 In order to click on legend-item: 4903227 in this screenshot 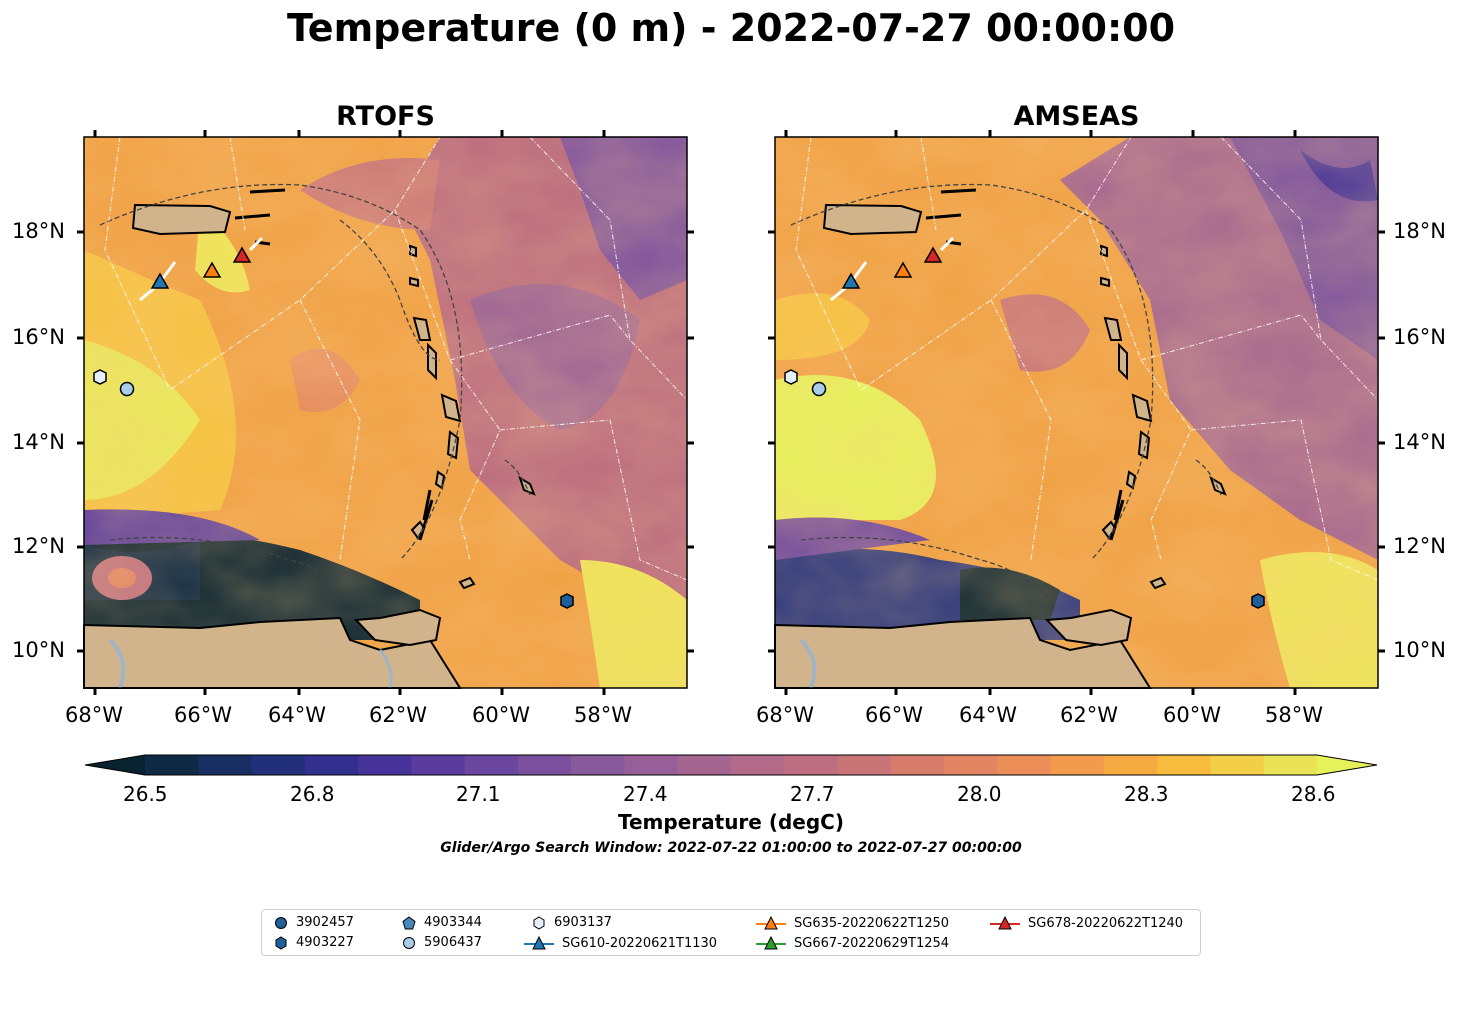, I will do `click(314, 942)`.